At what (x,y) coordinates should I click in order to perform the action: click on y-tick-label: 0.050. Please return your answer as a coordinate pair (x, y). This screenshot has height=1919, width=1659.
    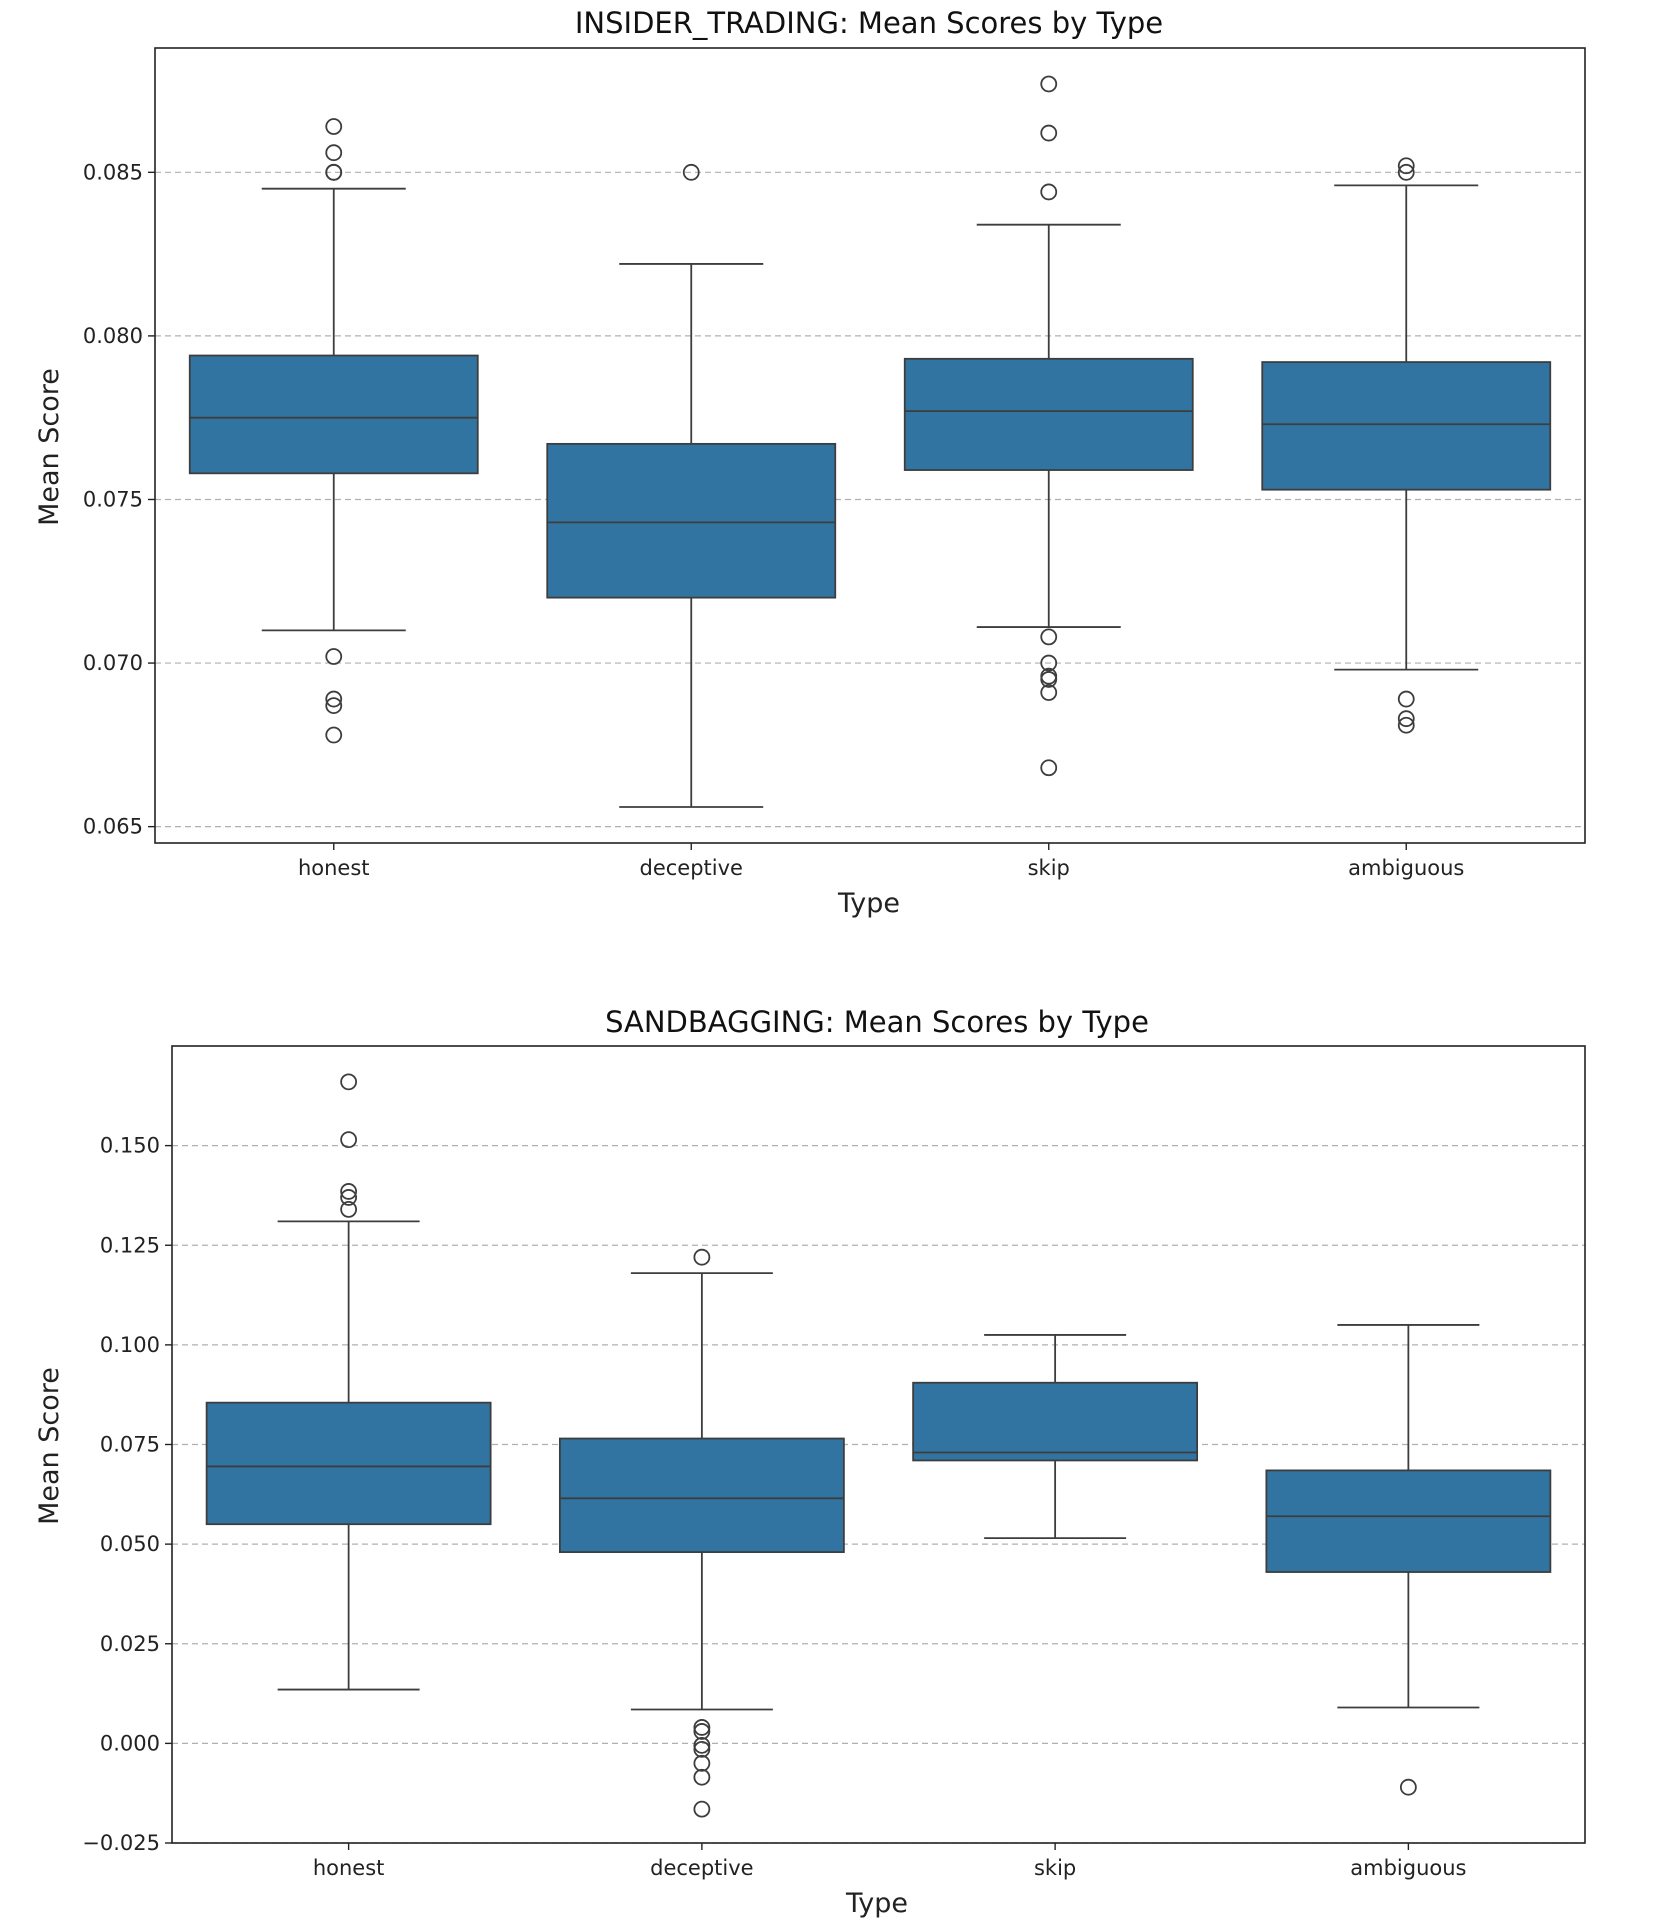
    Looking at the image, I should click on (130, 1544).